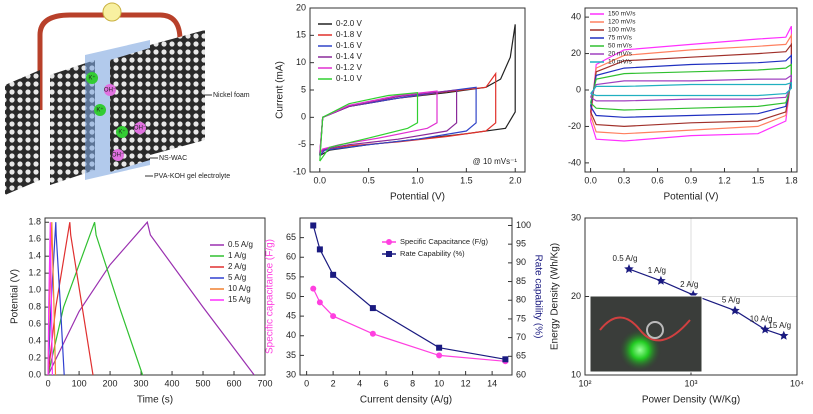 The width and height of the screenshot is (813, 414). I want to click on schematic-label: NS-WAC, so click(173, 158).